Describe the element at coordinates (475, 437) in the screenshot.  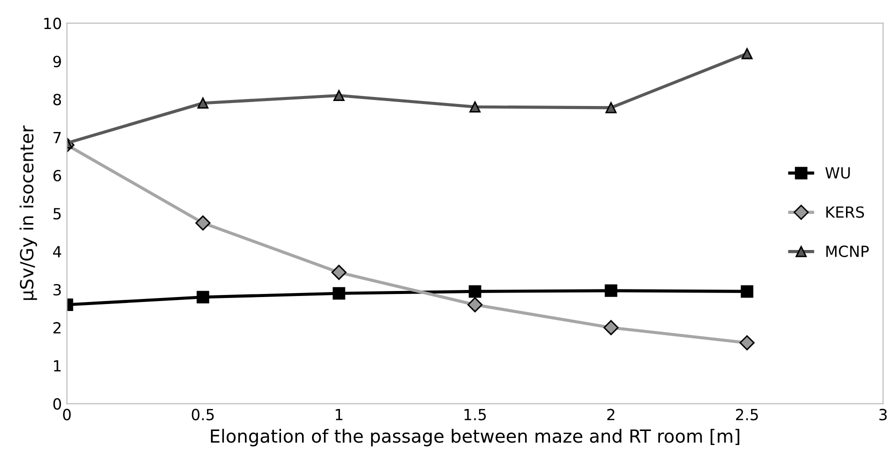
I see `x-axis-title: Elongation of the passage between maze and RT room [m]` at that location.